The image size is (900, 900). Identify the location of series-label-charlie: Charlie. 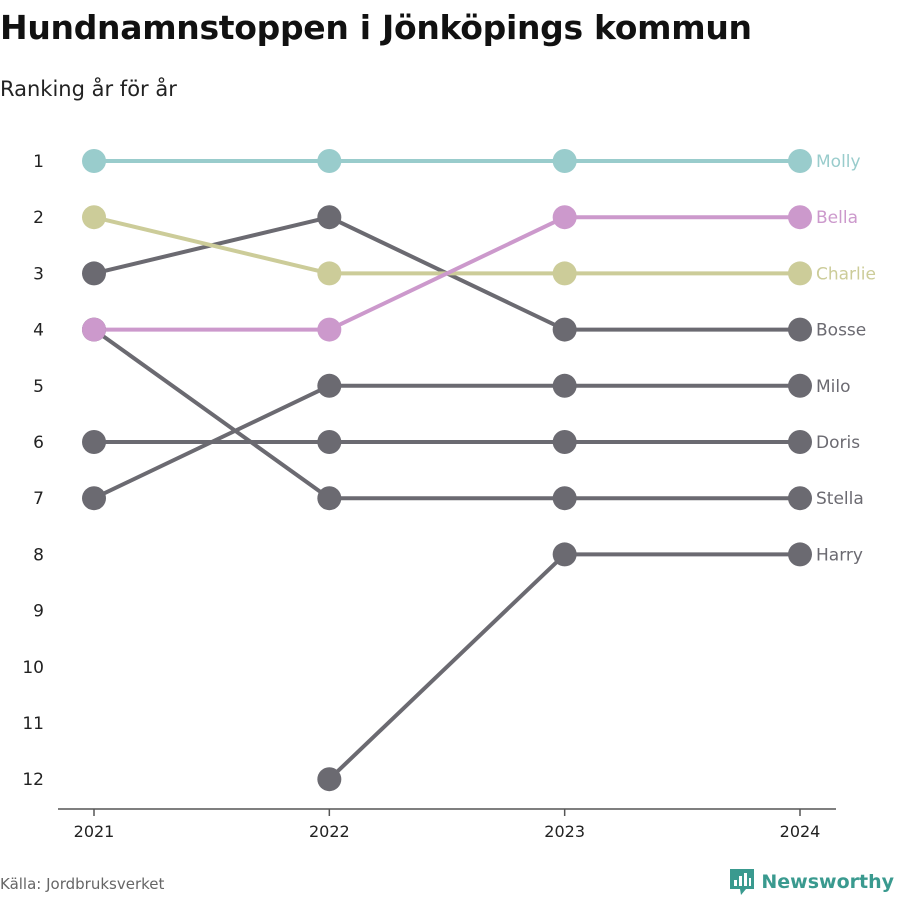
(846, 274).